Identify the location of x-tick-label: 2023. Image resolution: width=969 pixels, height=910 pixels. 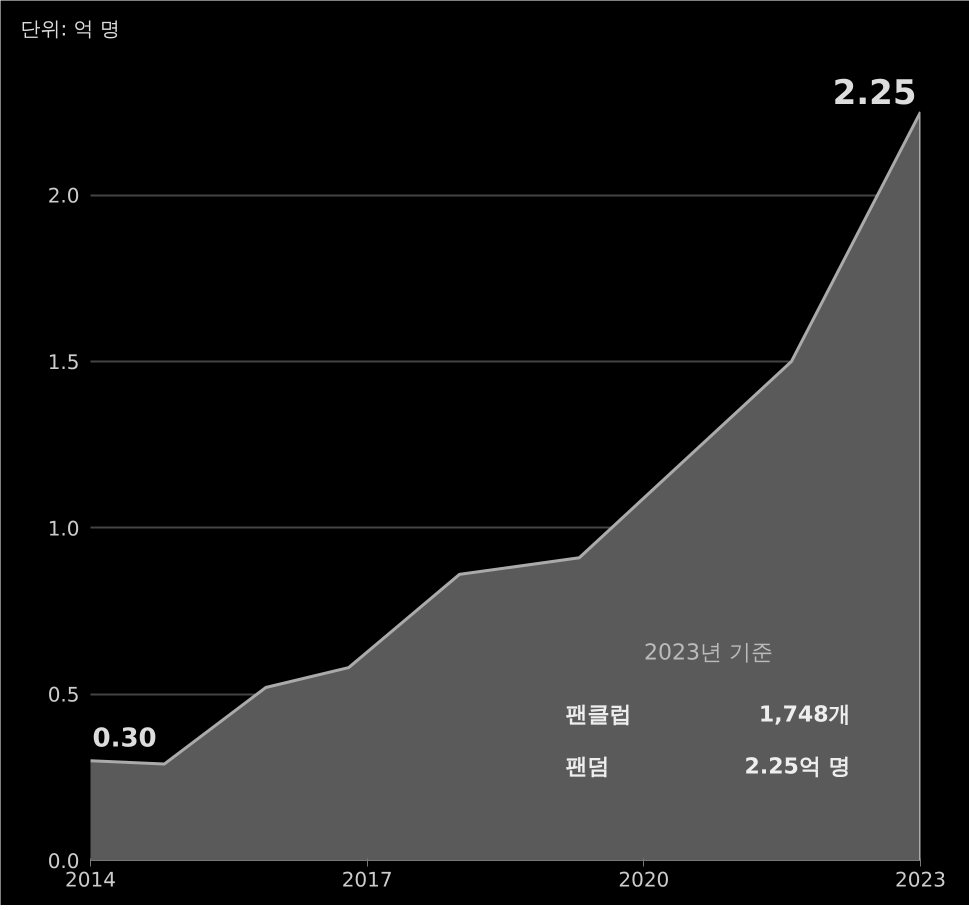
(920, 880).